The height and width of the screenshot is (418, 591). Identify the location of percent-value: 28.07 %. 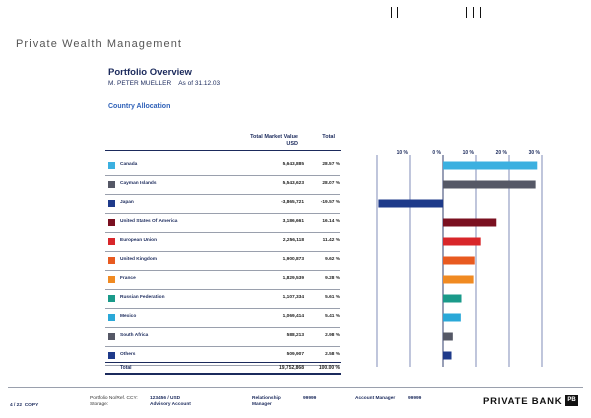
(331, 183).